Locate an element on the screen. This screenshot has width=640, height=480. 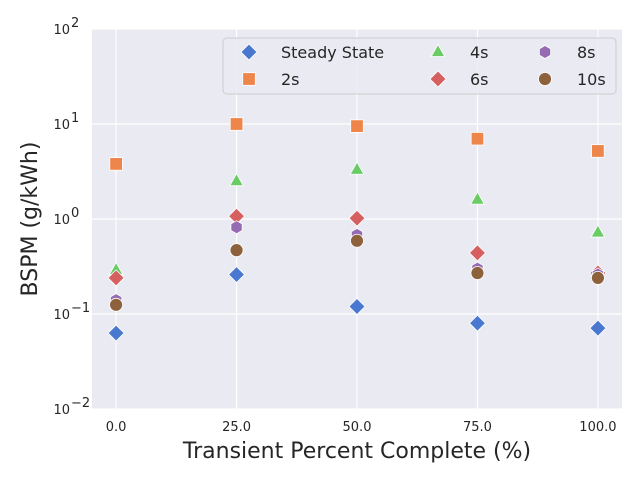
legend-entry: 8s is located at coordinates (567, 52).